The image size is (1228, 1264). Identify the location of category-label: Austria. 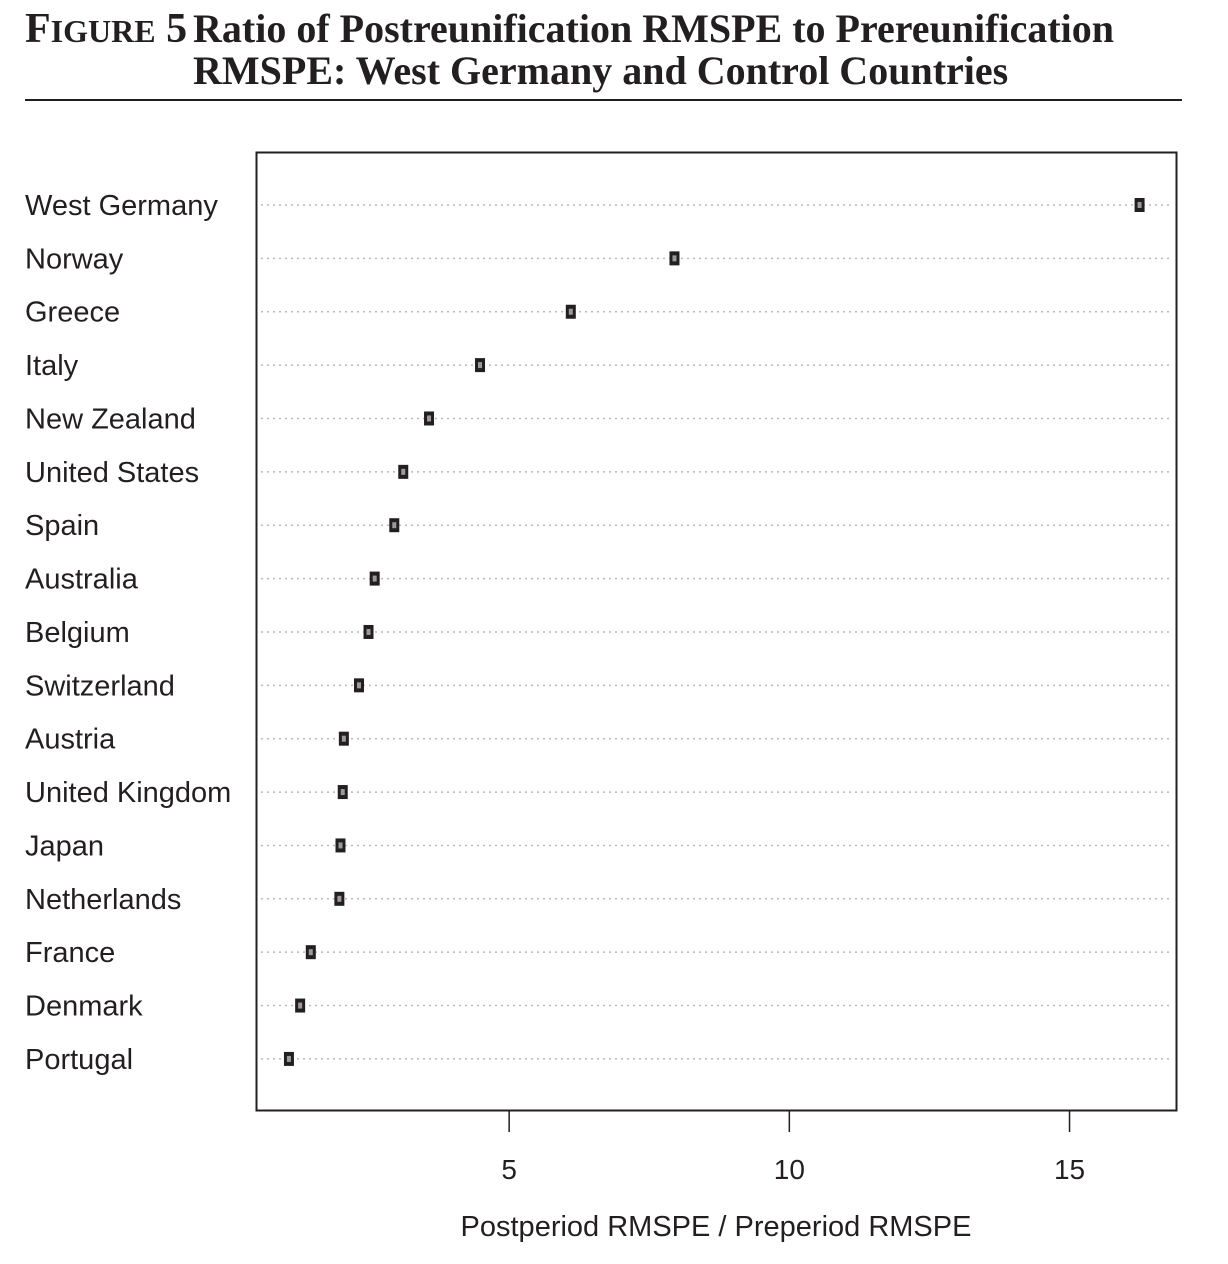
(70, 740).